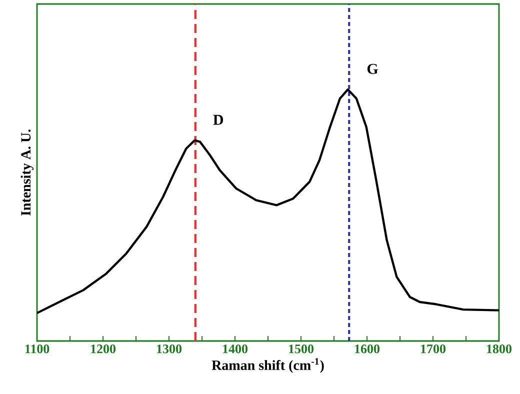  I want to click on x-tick-label: 1700, so click(433, 349).